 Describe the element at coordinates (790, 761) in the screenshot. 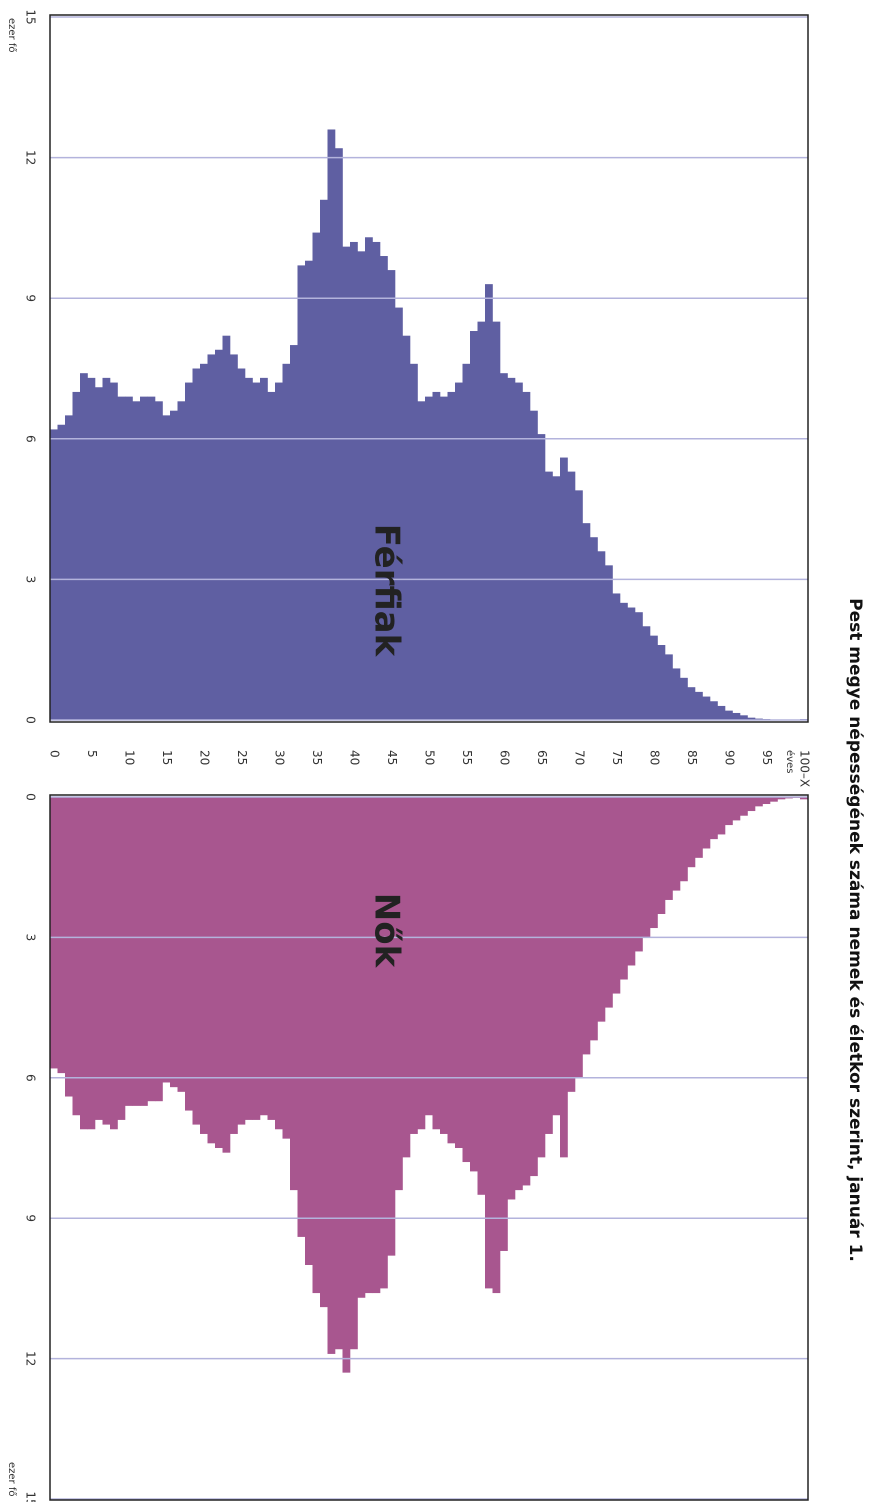

I see `x-axis-label: éves` at that location.